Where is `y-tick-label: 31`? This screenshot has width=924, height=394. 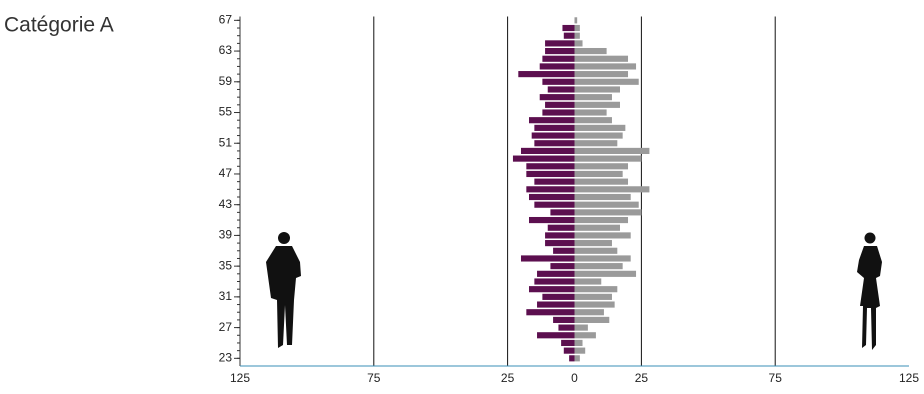
y-tick-label: 31 is located at coordinates (226, 296).